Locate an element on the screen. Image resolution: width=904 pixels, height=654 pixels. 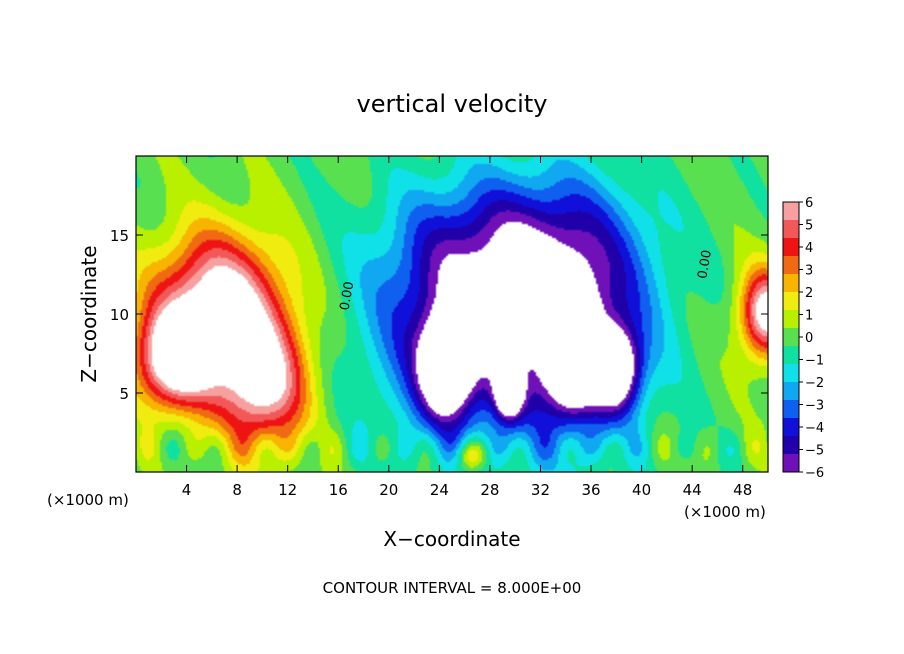
x-unit-label-left: (×1000 m) is located at coordinates (88, 500).